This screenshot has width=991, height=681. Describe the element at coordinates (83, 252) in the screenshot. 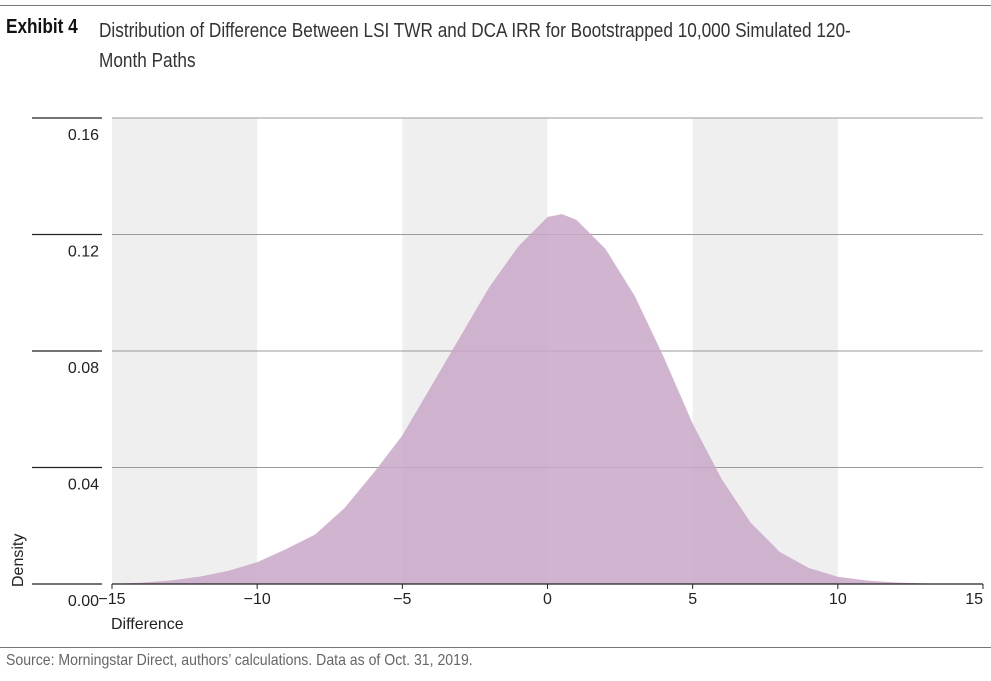

I see `y-tick-label: 0.12` at that location.